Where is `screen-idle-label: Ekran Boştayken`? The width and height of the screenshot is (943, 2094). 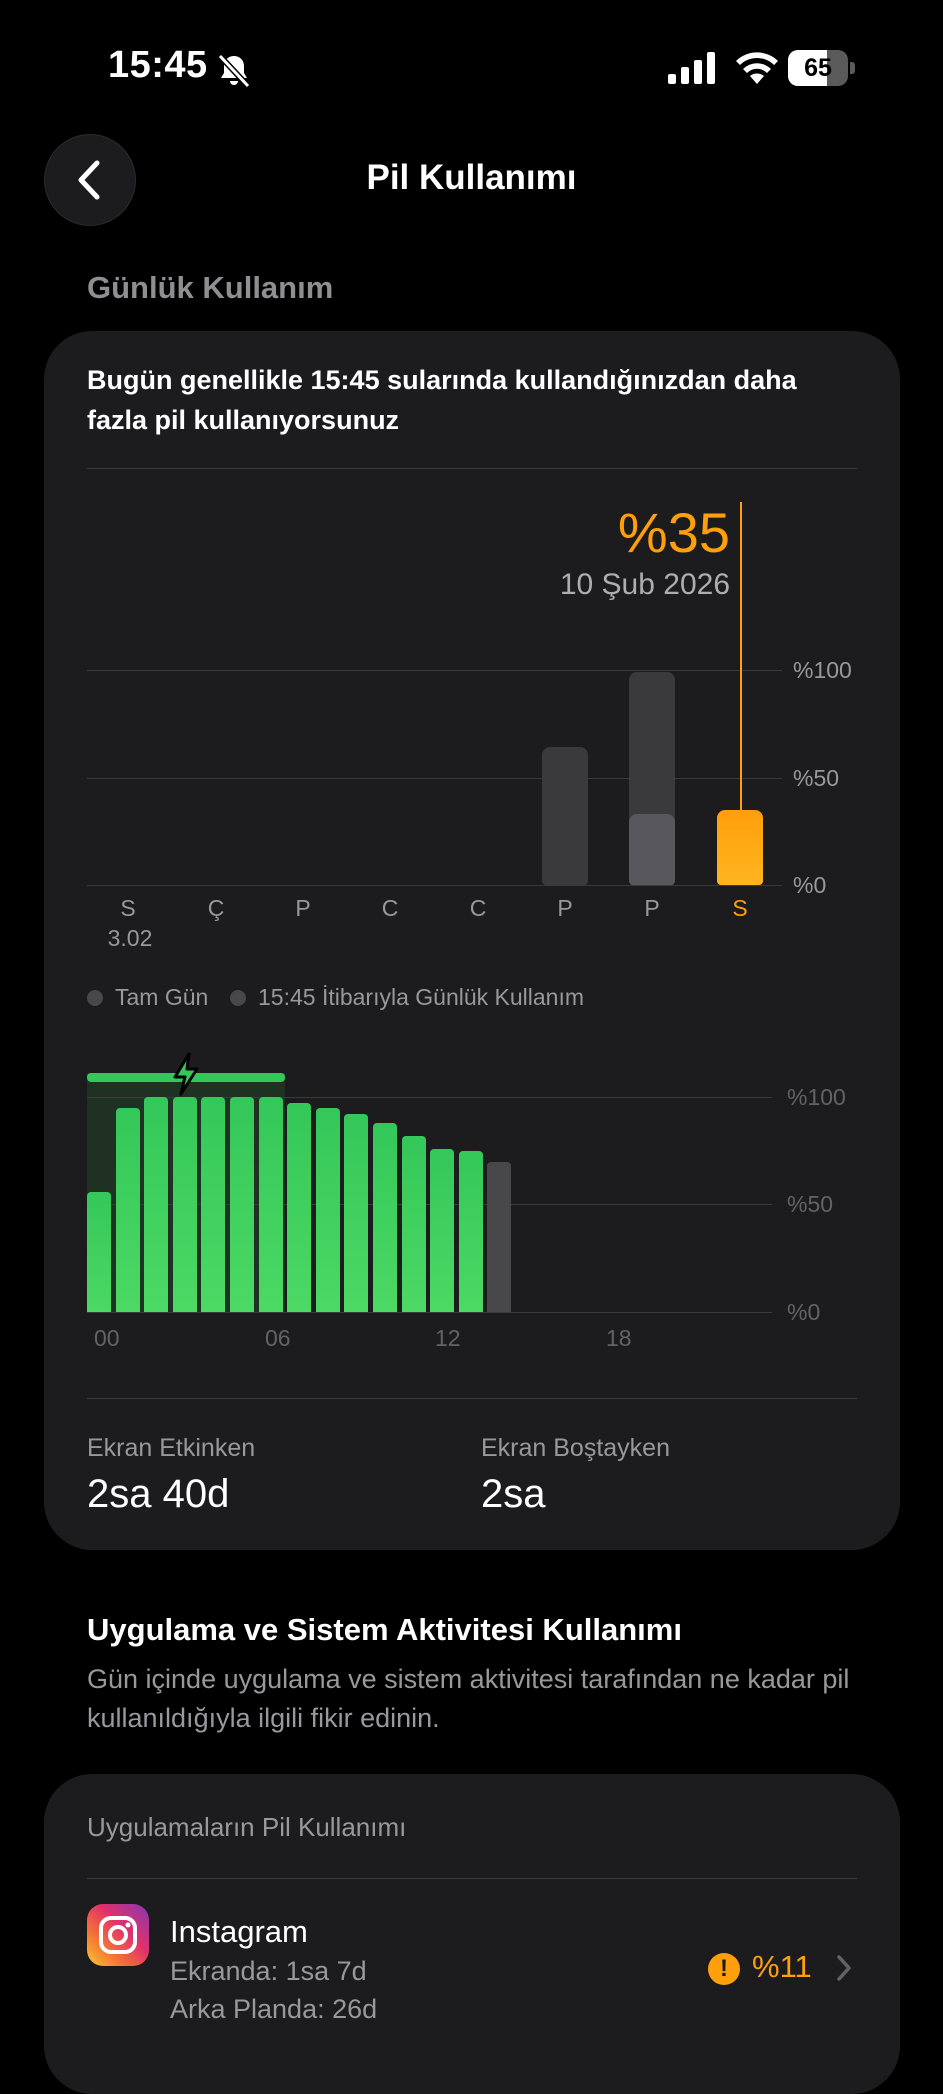
screen-idle-label: Ekran Boştayken is located at coordinates (575, 1448).